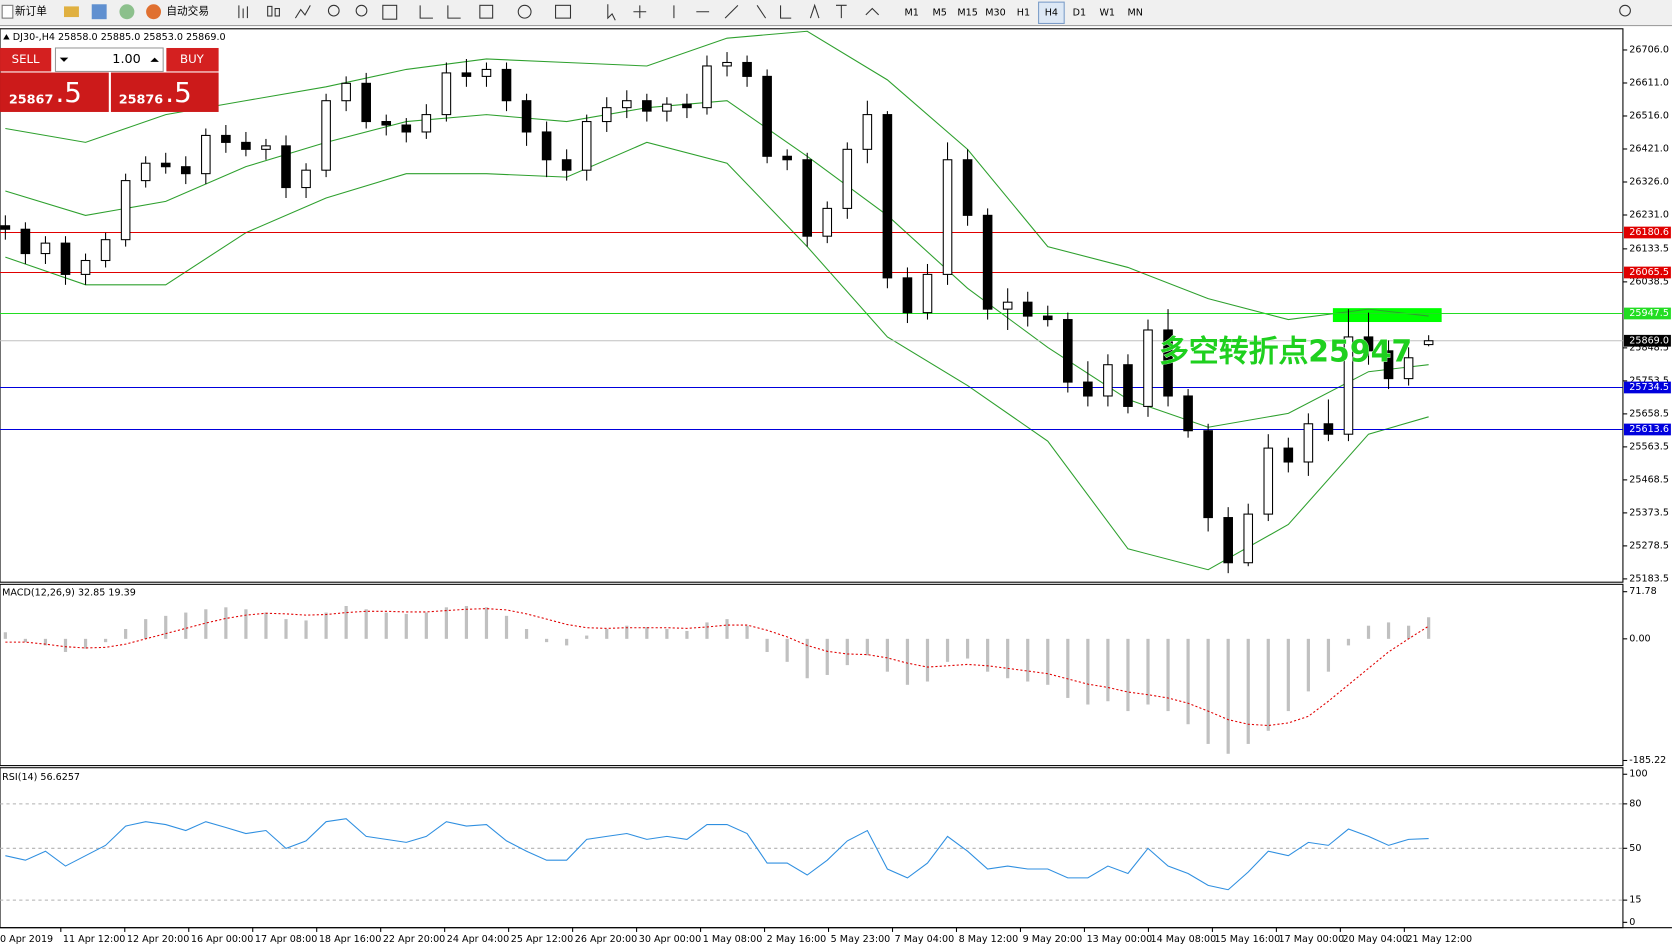 The height and width of the screenshot is (949, 1672). I want to click on time-label: 30 Apr 00:00, so click(670, 939).